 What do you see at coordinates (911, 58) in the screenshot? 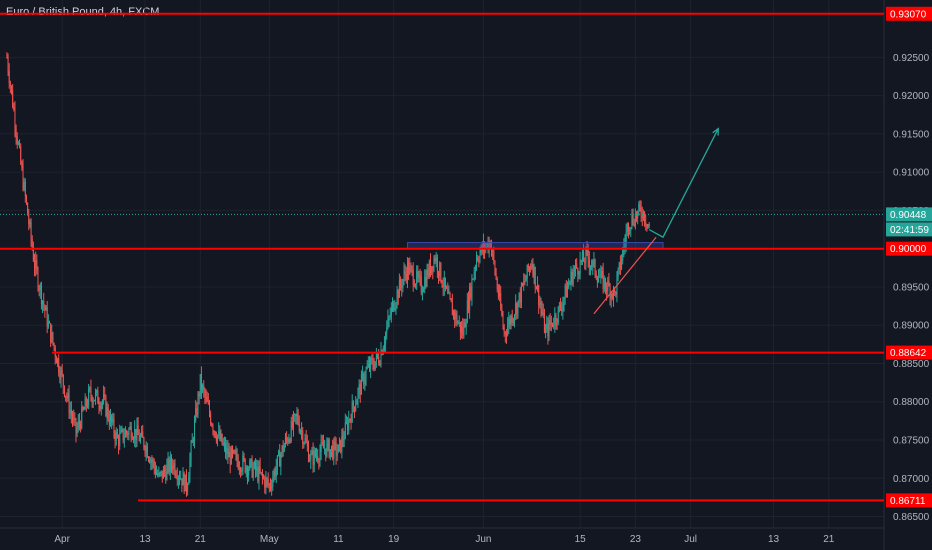
I see `price-tick-label: 0.92500` at bounding box center [911, 58].